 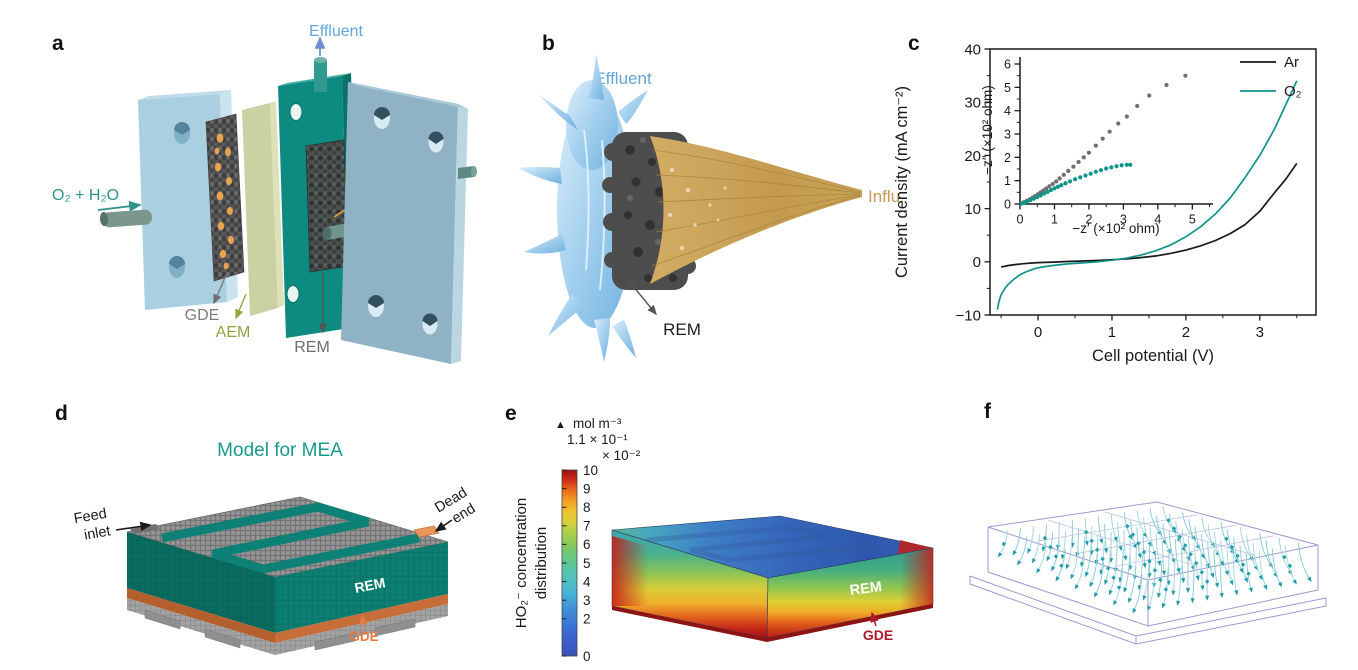 I want to click on colorbar-max-value: 1.1 × 10⁻¹, so click(x=597, y=439).